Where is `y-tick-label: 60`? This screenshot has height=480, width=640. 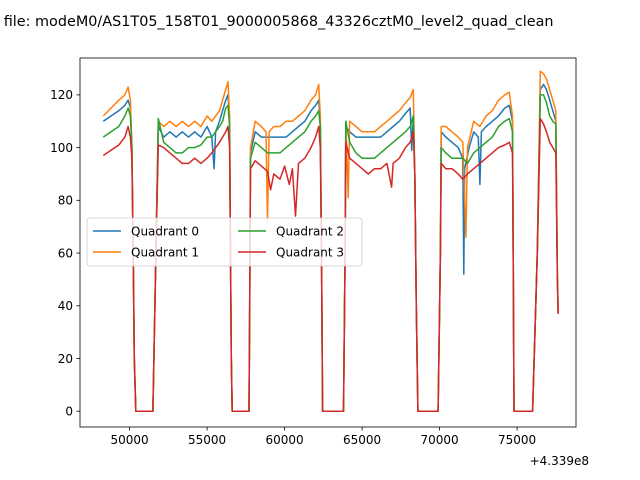 y-tick-label: 60 is located at coordinates (65, 253).